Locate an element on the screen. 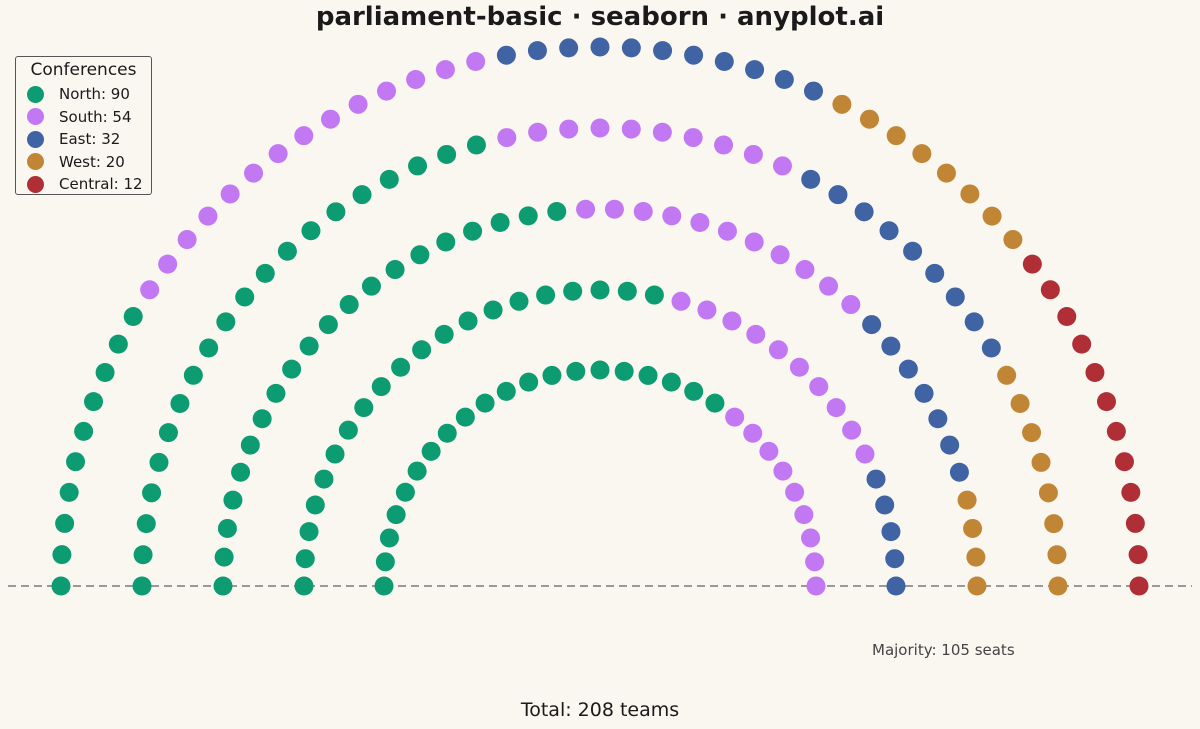  legend-item-central: Central: 12 is located at coordinates (85, 184).